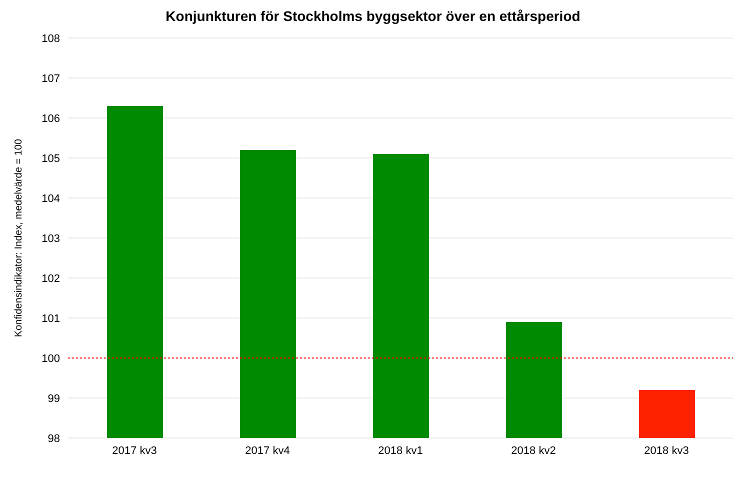  I want to click on chart-title: Konjunkturen för Stockholms byggsektor över en ettårsperiod, so click(373, 17).